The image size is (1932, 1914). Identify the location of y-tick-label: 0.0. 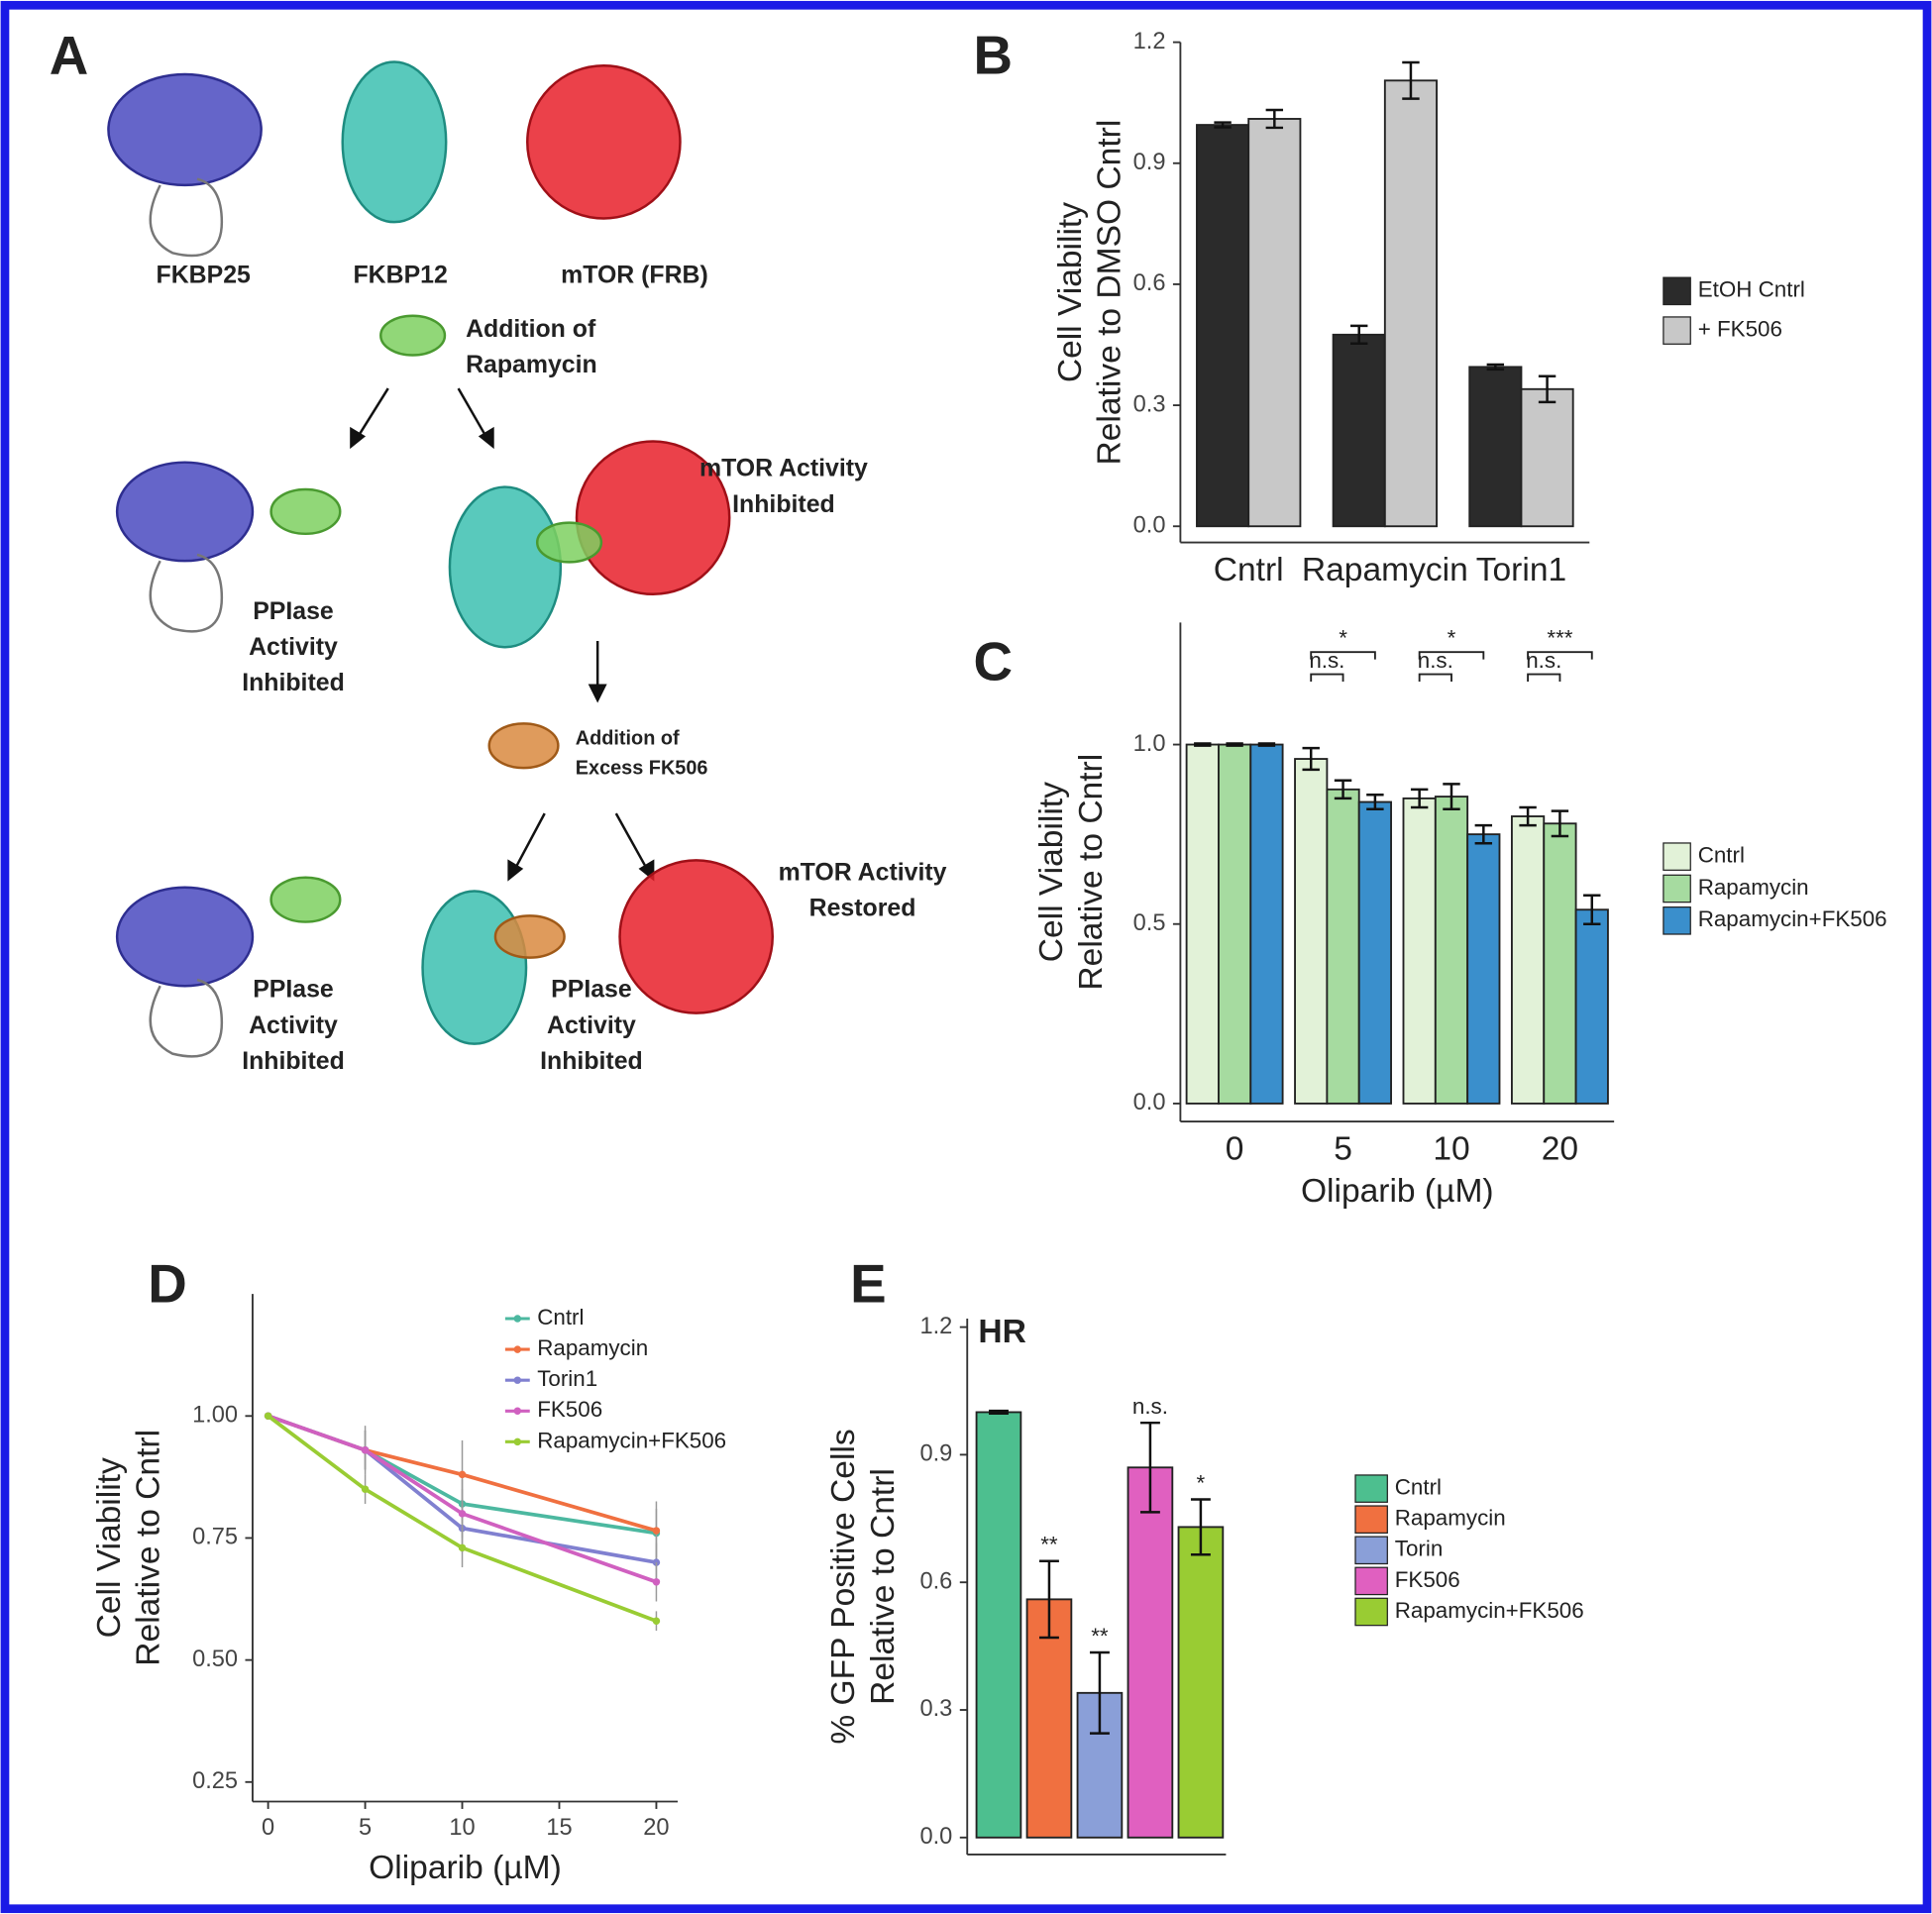
(936, 1837).